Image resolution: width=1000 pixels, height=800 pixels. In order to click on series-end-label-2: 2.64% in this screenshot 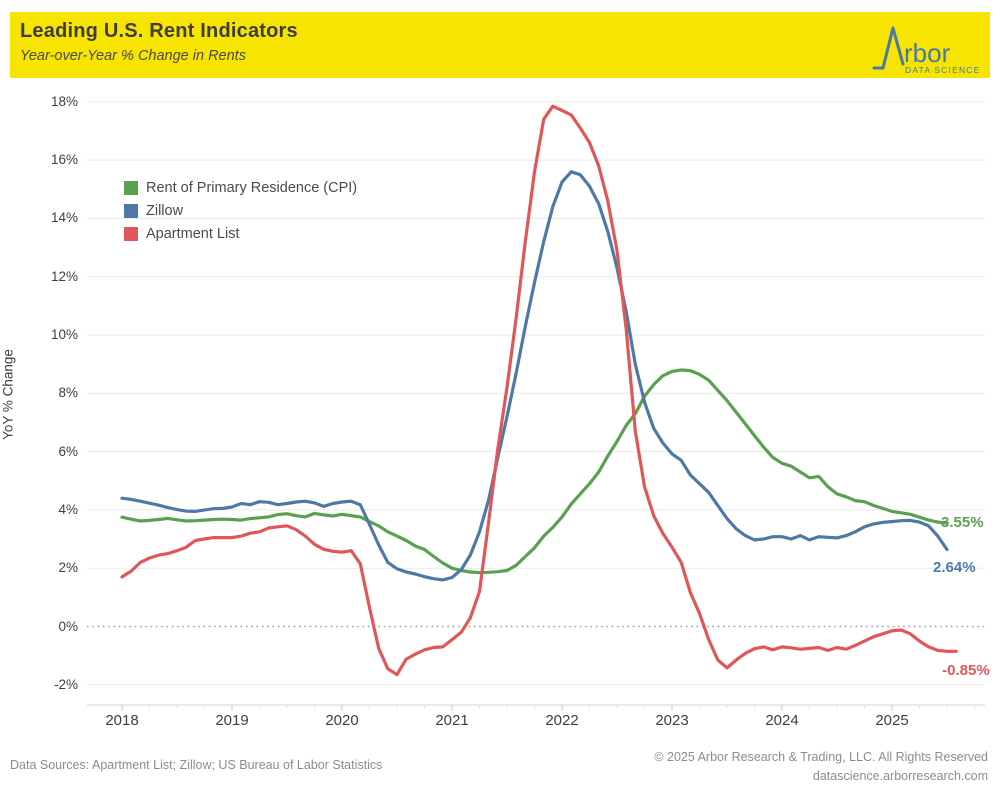, I will do `click(954, 567)`.